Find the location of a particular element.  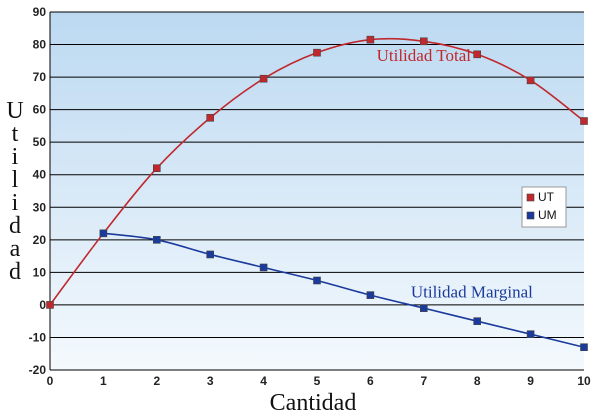

annotation-label: Utilidad Marginal is located at coordinates (472, 292).